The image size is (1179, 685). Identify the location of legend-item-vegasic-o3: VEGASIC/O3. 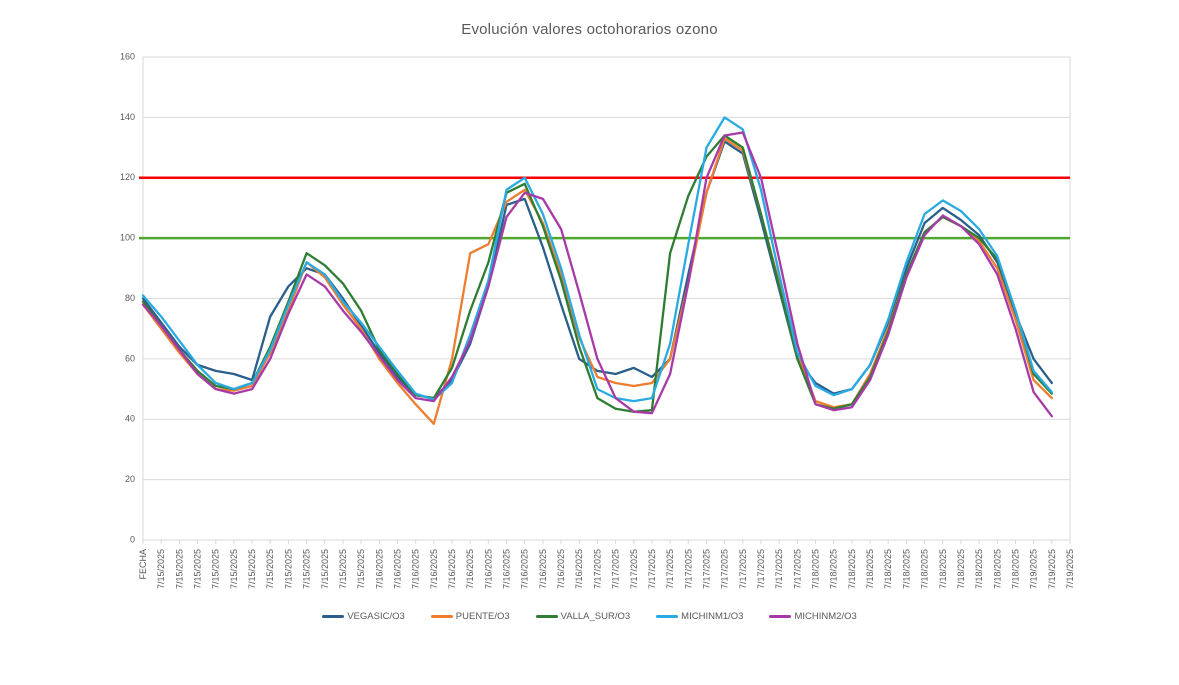
(363, 616).